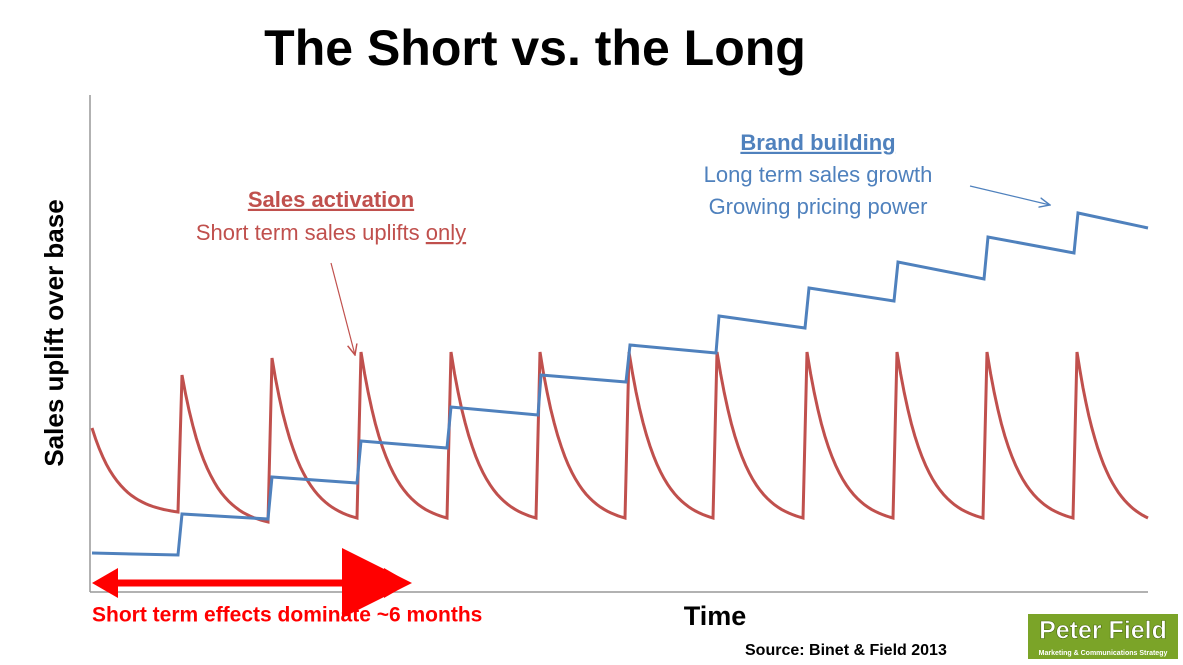 This screenshot has height=665, width=1183. What do you see at coordinates (1103, 631) in the screenshot?
I see `logo-name: Peter Field` at bounding box center [1103, 631].